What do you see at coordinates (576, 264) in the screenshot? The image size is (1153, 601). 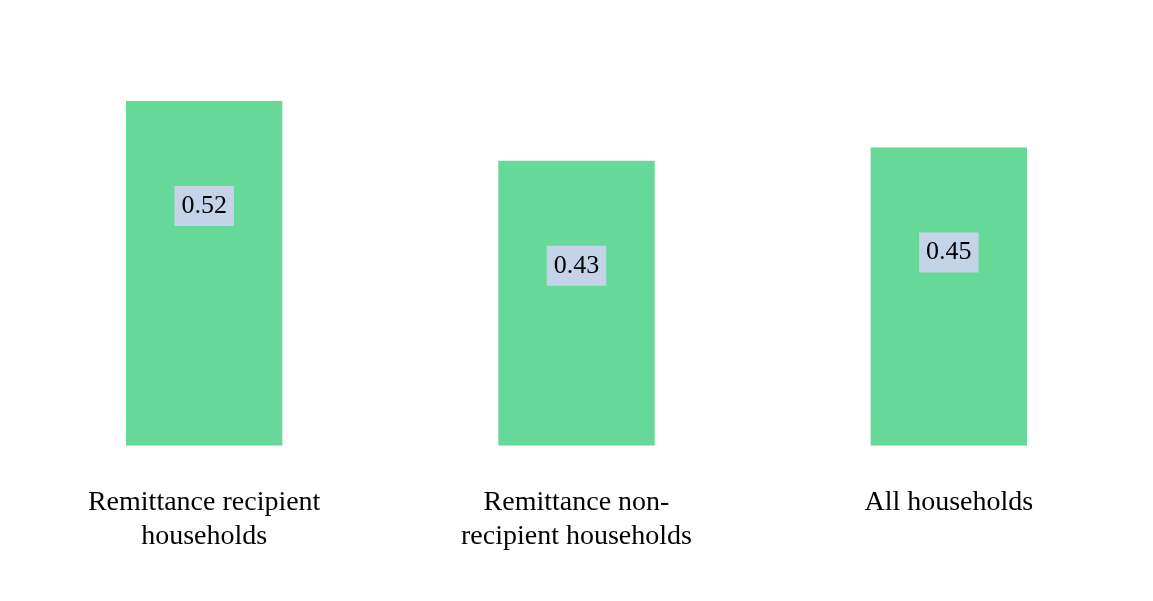 I see `data-label: 0.43` at bounding box center [576, 264].